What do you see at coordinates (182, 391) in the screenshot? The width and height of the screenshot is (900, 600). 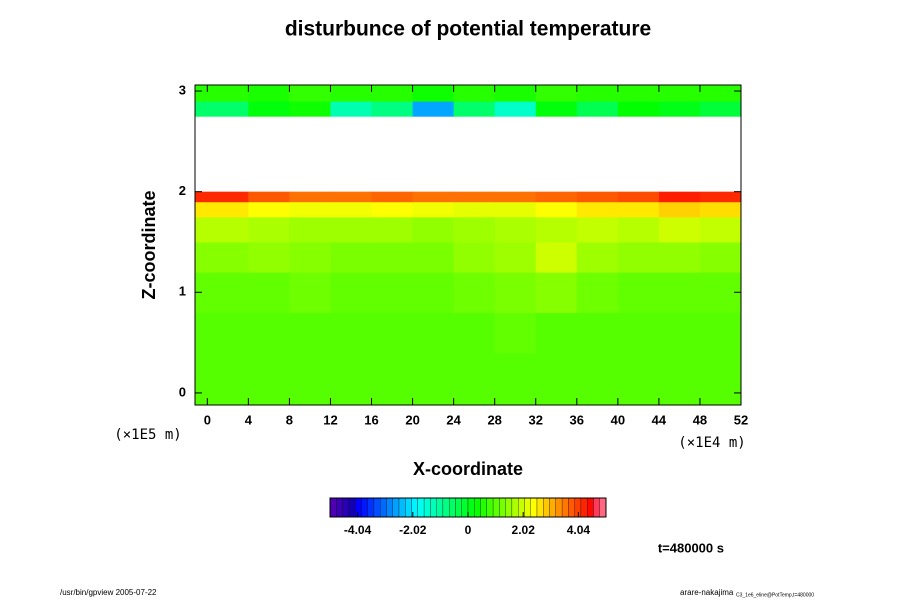 I see `y-tick-label: 0` at bounding box center [182, 391].